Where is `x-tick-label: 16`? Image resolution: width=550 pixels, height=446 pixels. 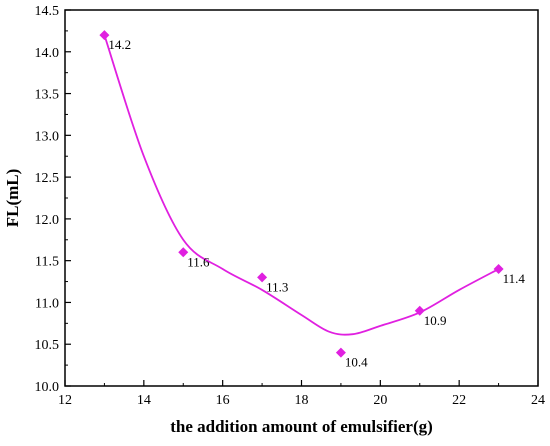
x-tick-label: 16 is located at coordinates (223, 400).